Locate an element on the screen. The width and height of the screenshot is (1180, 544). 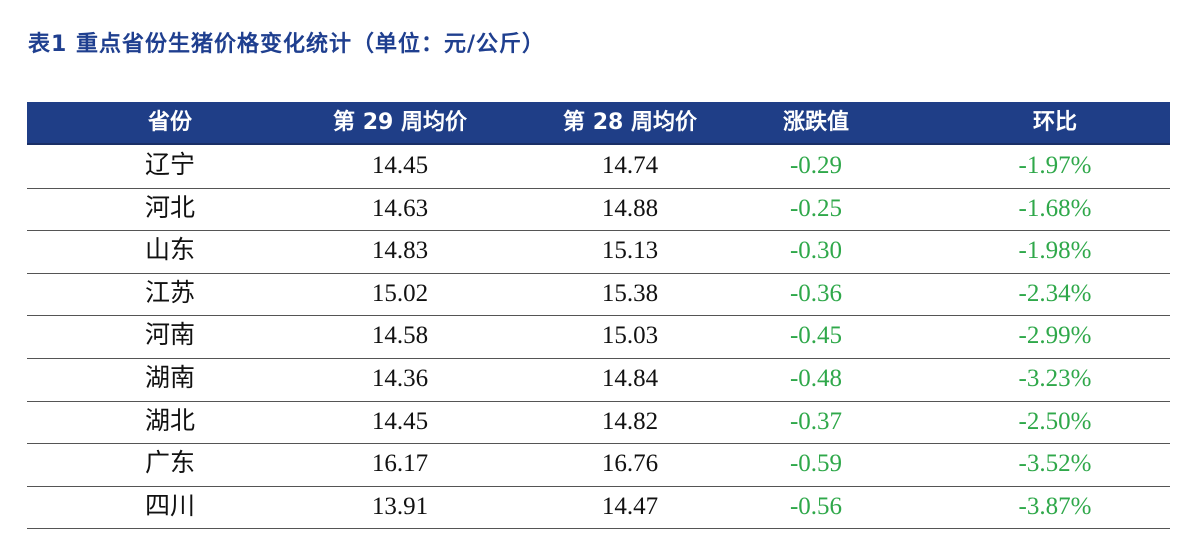
value-cell: -3.23% is located at coordinates (1055, 378).